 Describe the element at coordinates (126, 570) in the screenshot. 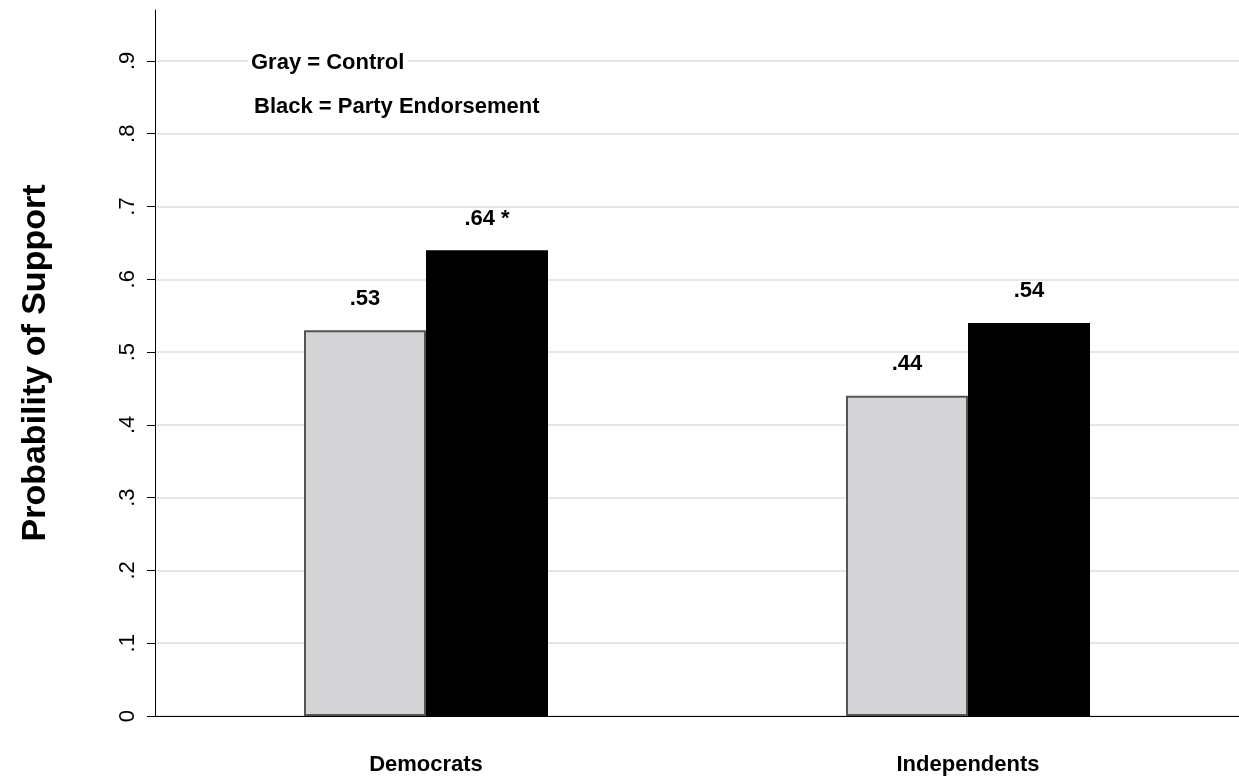

I see `y-tick-label: .2` at that location.